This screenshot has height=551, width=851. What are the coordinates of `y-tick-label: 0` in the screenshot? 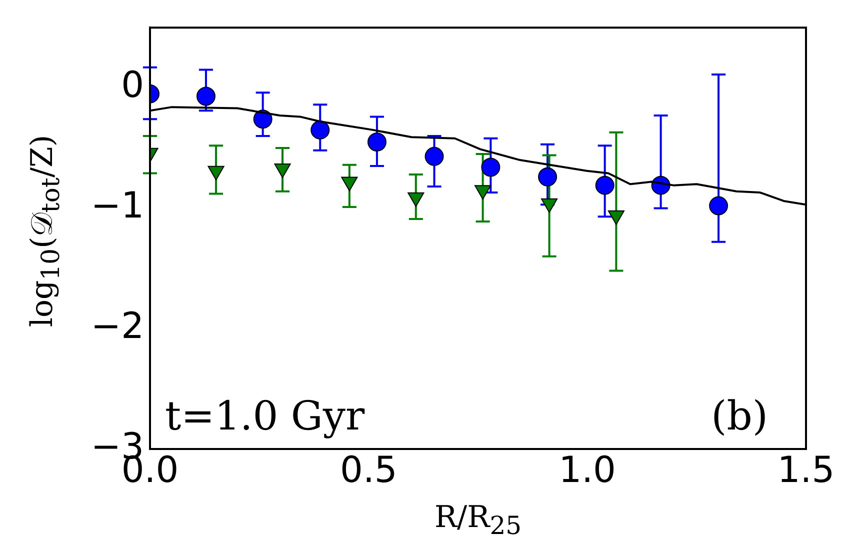 It's located at (132, 85).